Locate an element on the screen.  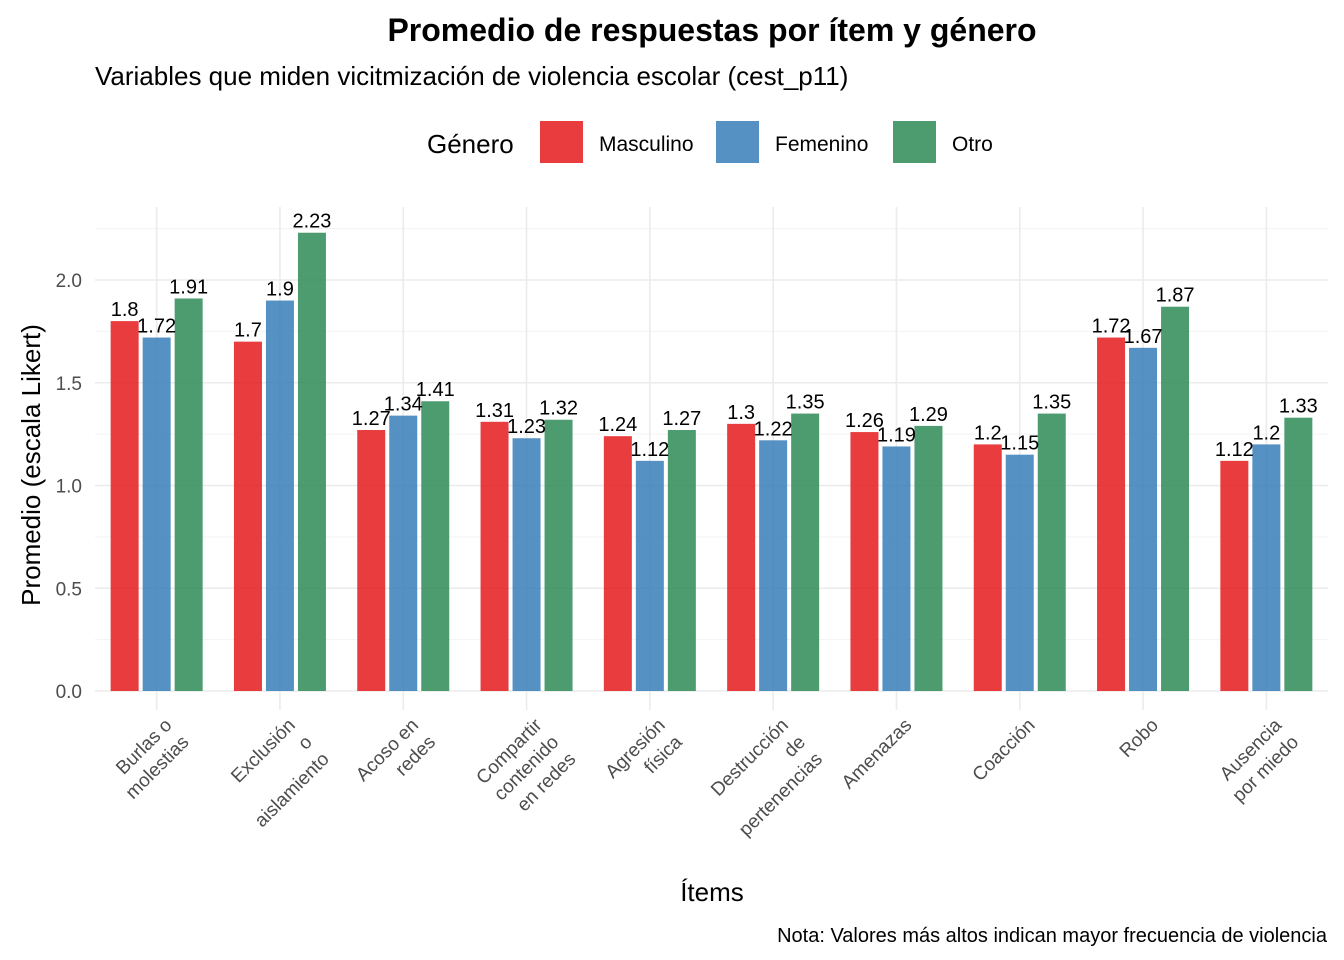
data-label: 1.7 is located at coordinates (248, 331).